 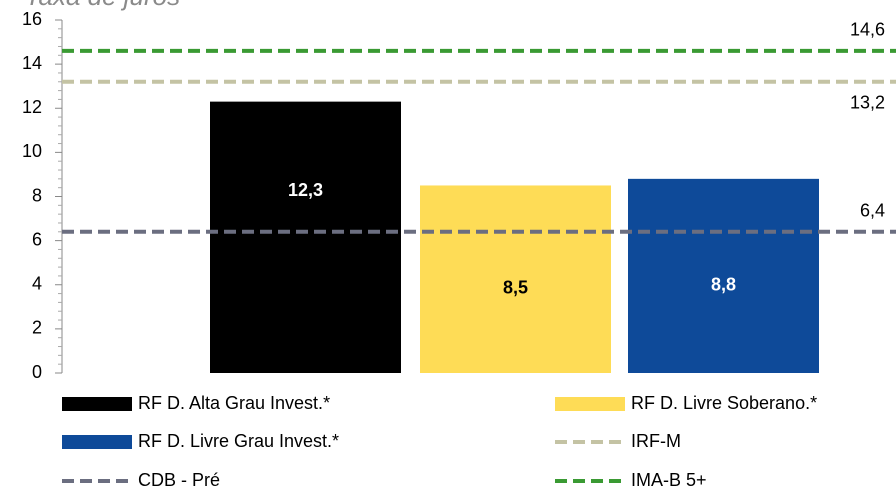 I want to click on y-tick-label: 10, so click(x=32, y=151).